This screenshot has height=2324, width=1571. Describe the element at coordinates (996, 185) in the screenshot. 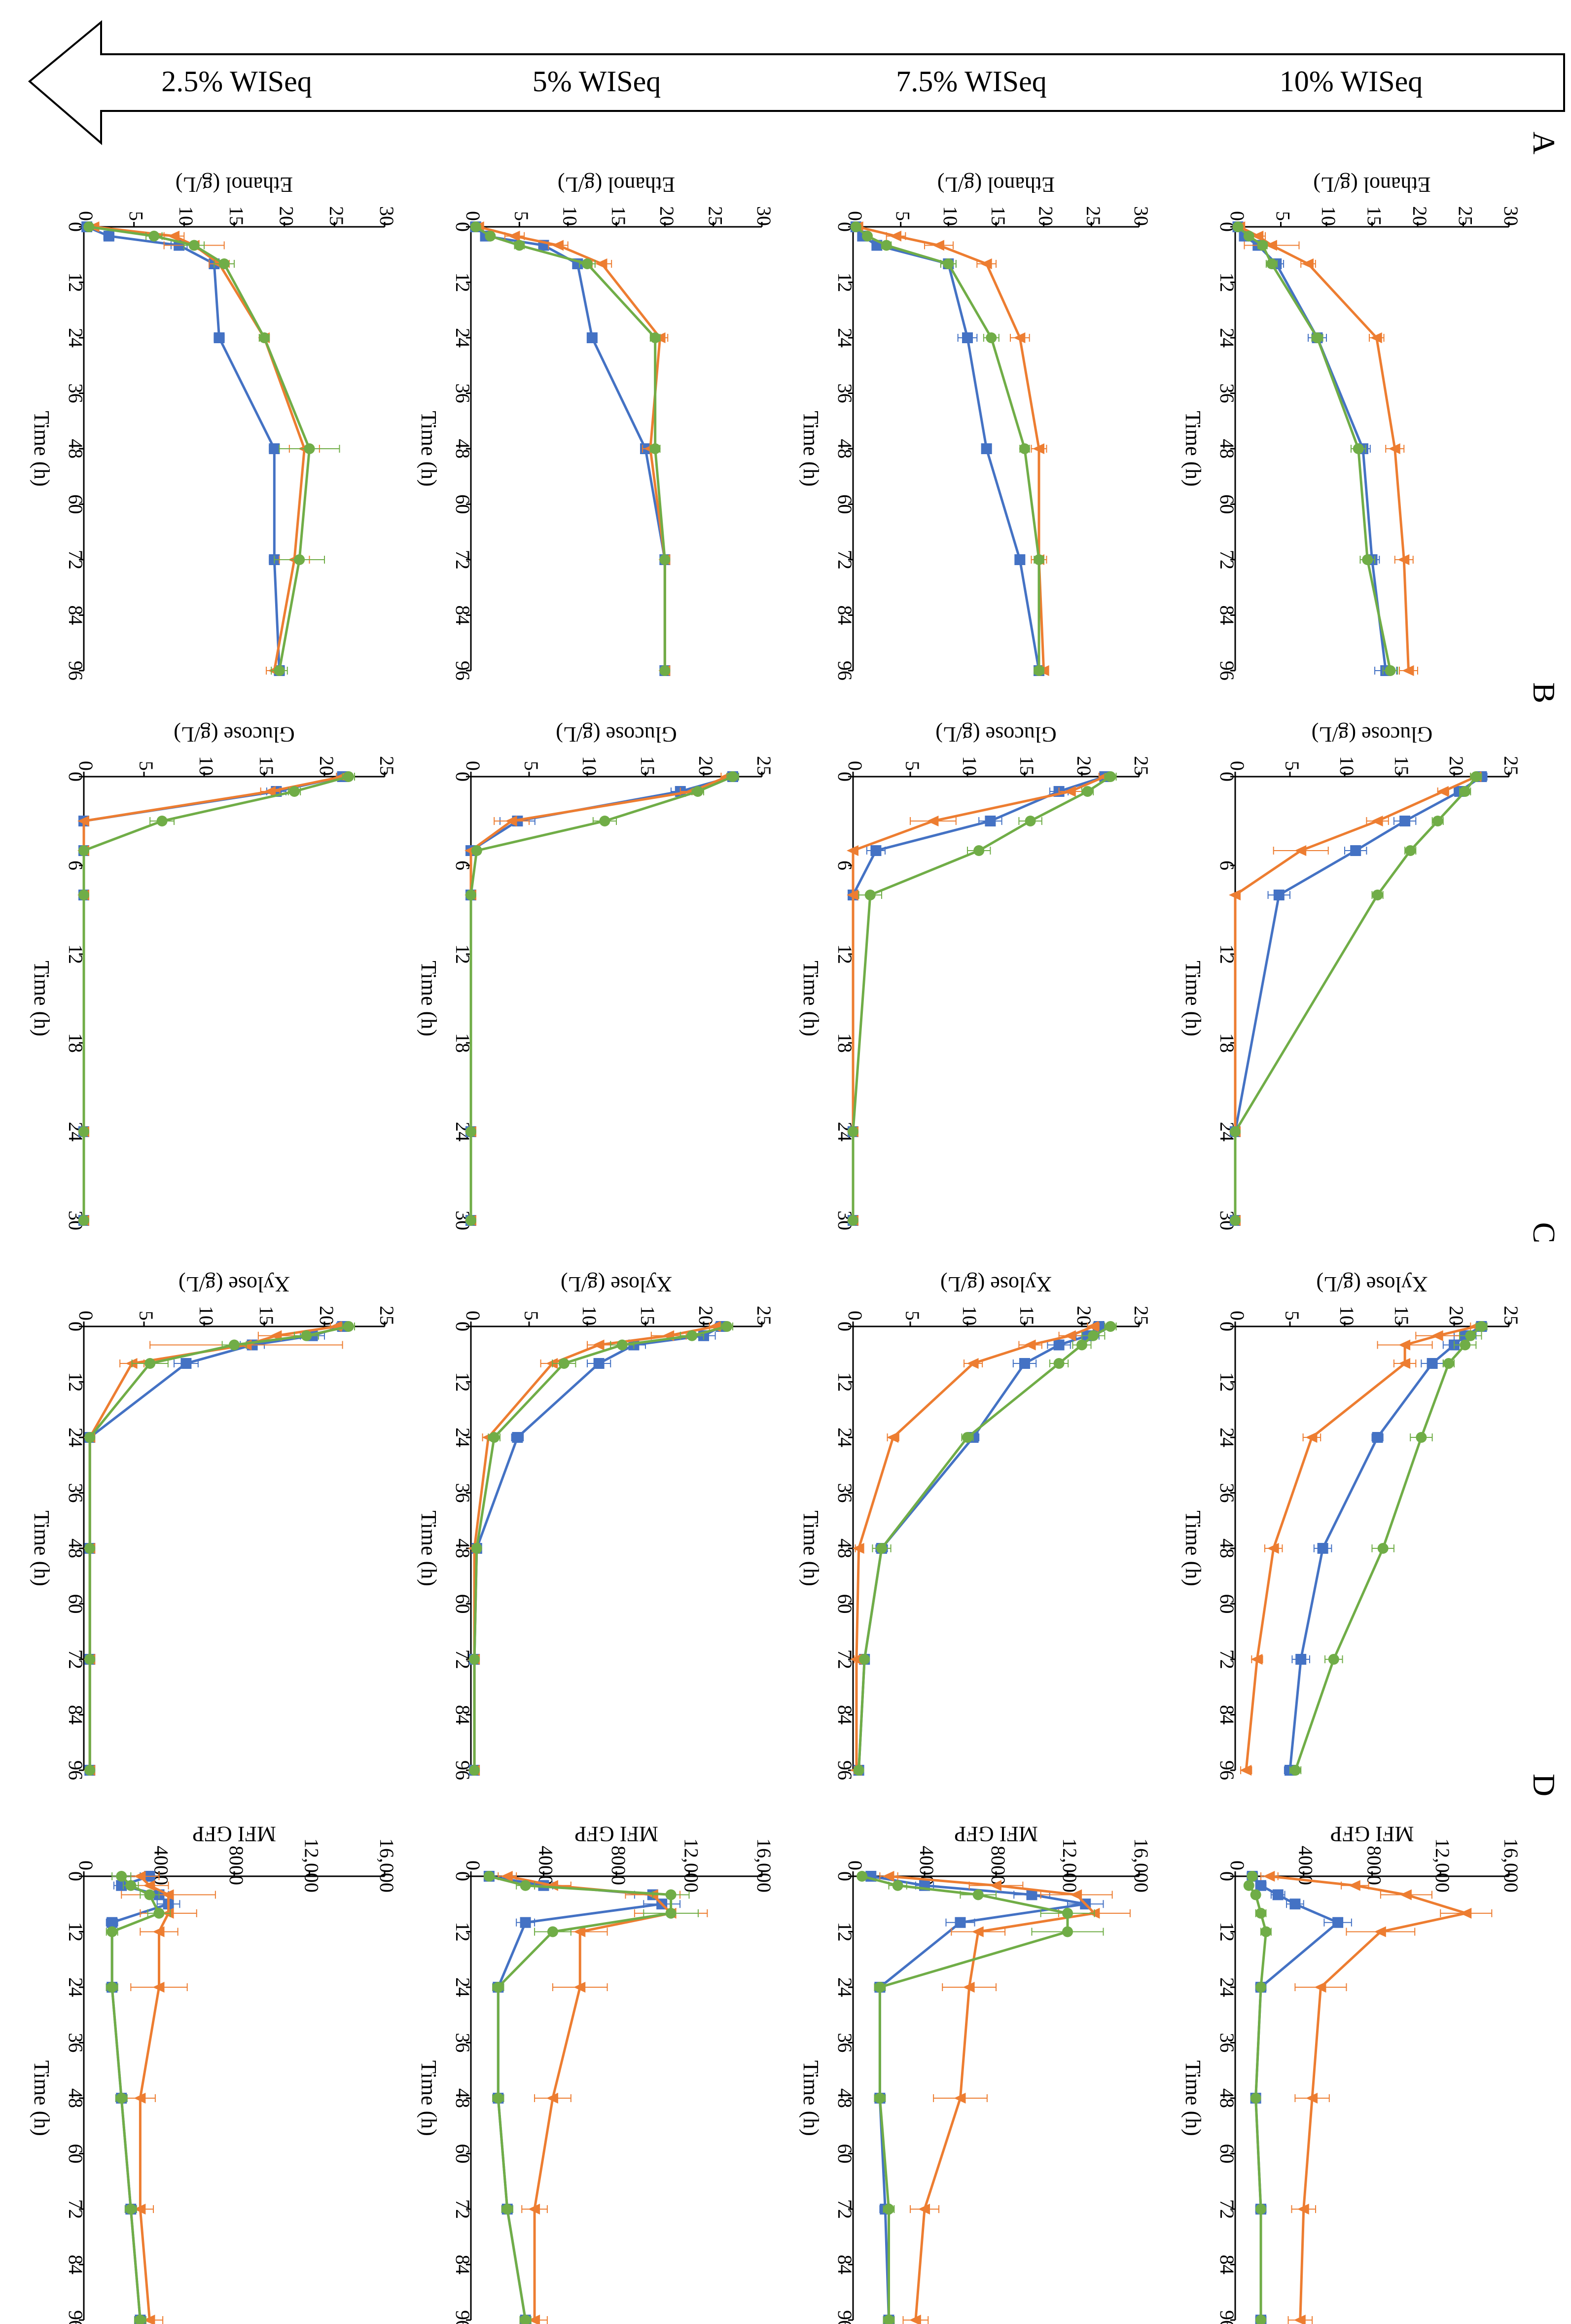

I see `value-axis-title: Ethanol (g/L)` at that location.